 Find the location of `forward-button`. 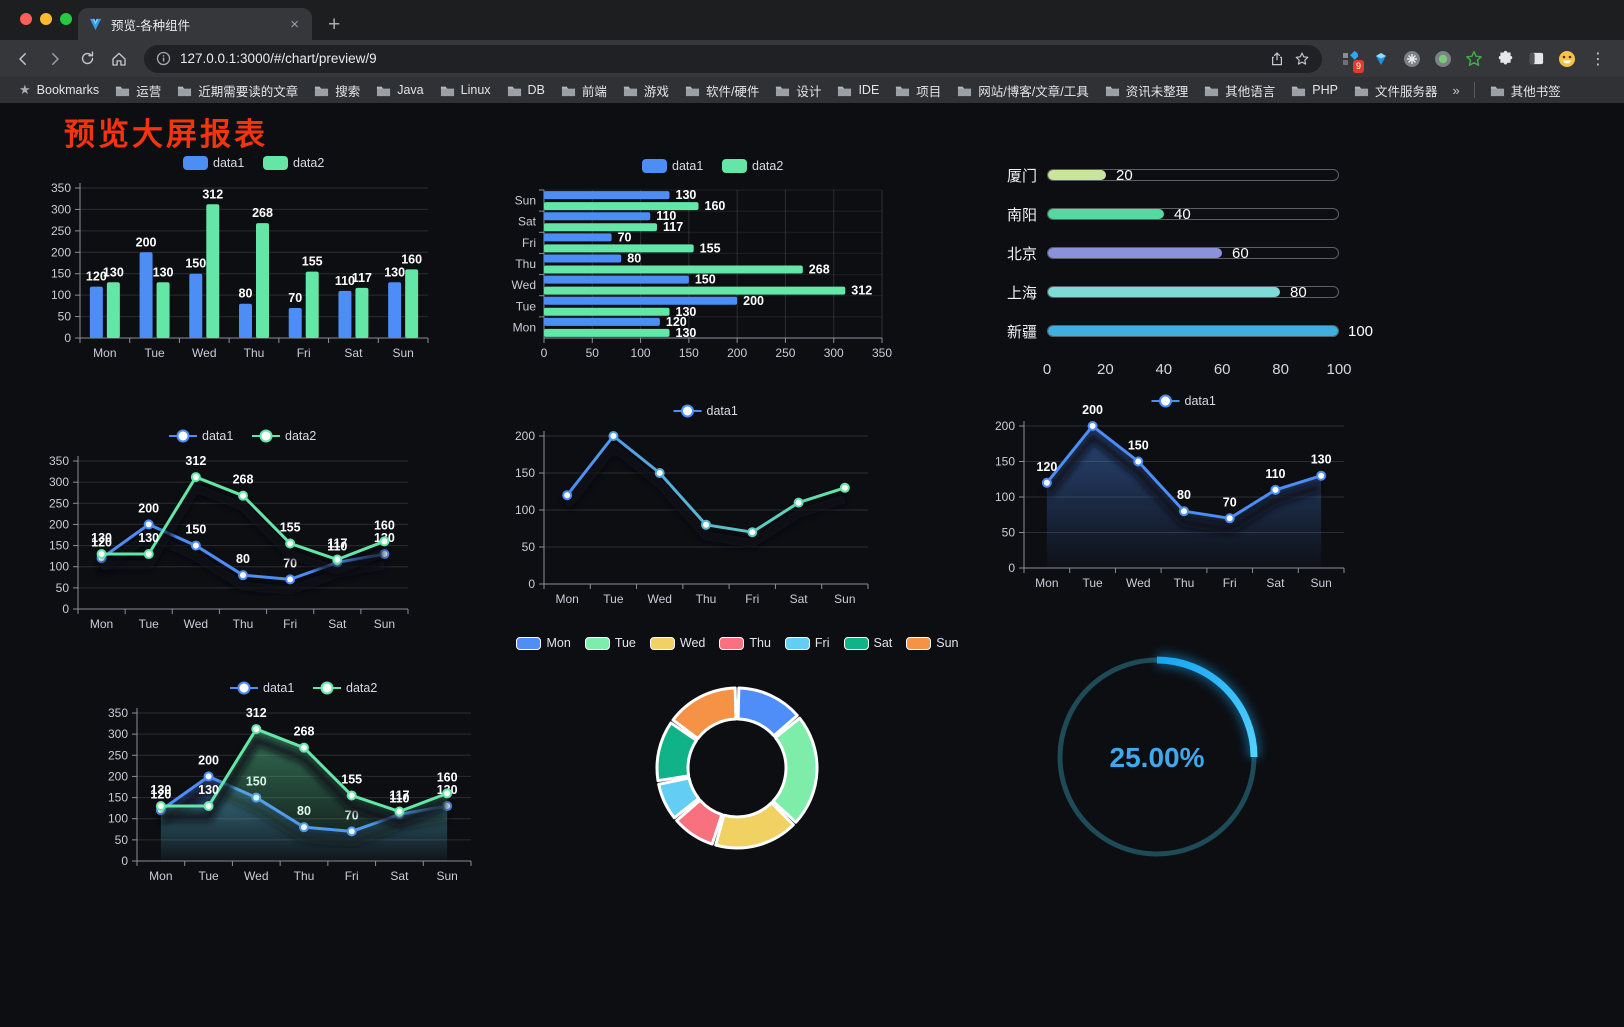

forward-button is located at coordinates (55, 59).